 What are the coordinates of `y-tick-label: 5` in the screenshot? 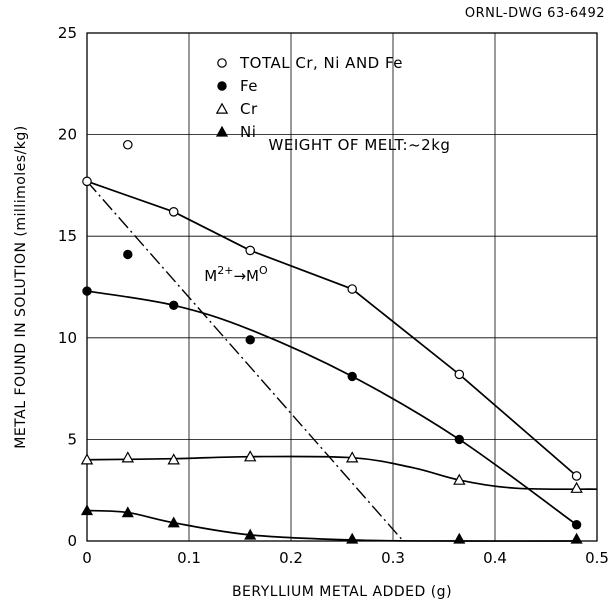 It's located at (72, 439).